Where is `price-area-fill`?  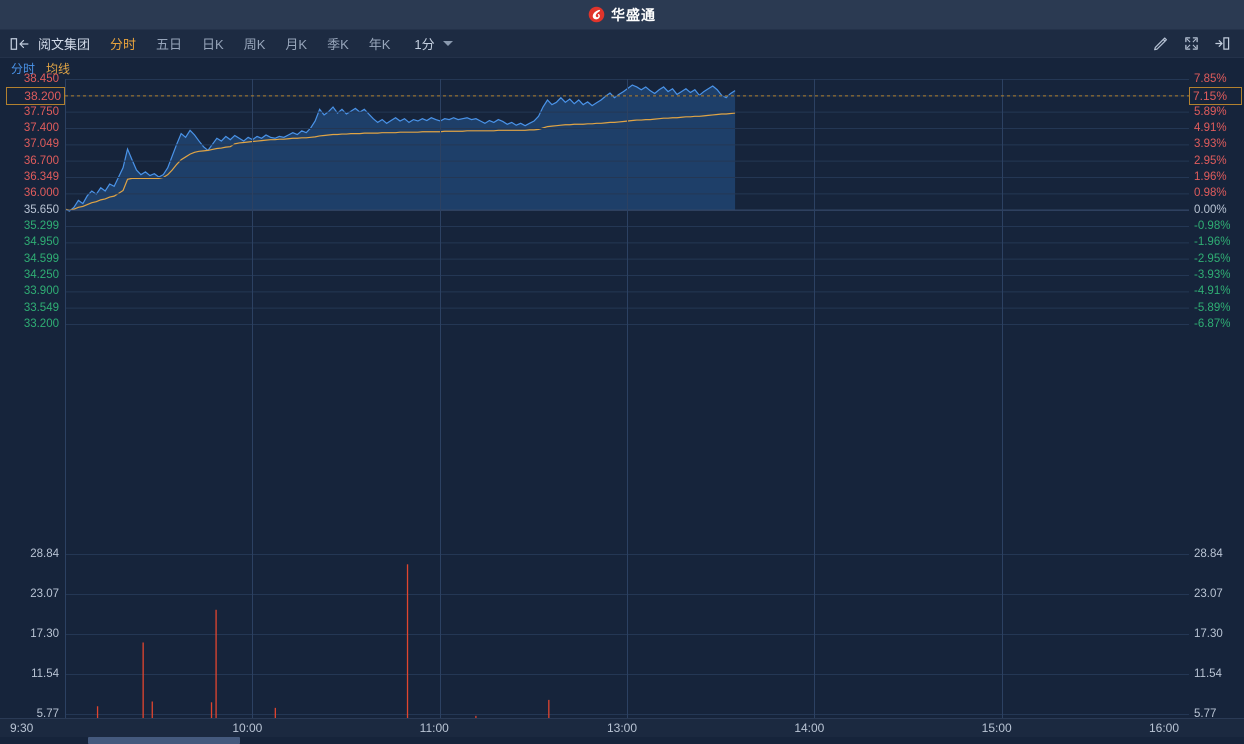 price-area-fill is located at coordinates (400, 148).